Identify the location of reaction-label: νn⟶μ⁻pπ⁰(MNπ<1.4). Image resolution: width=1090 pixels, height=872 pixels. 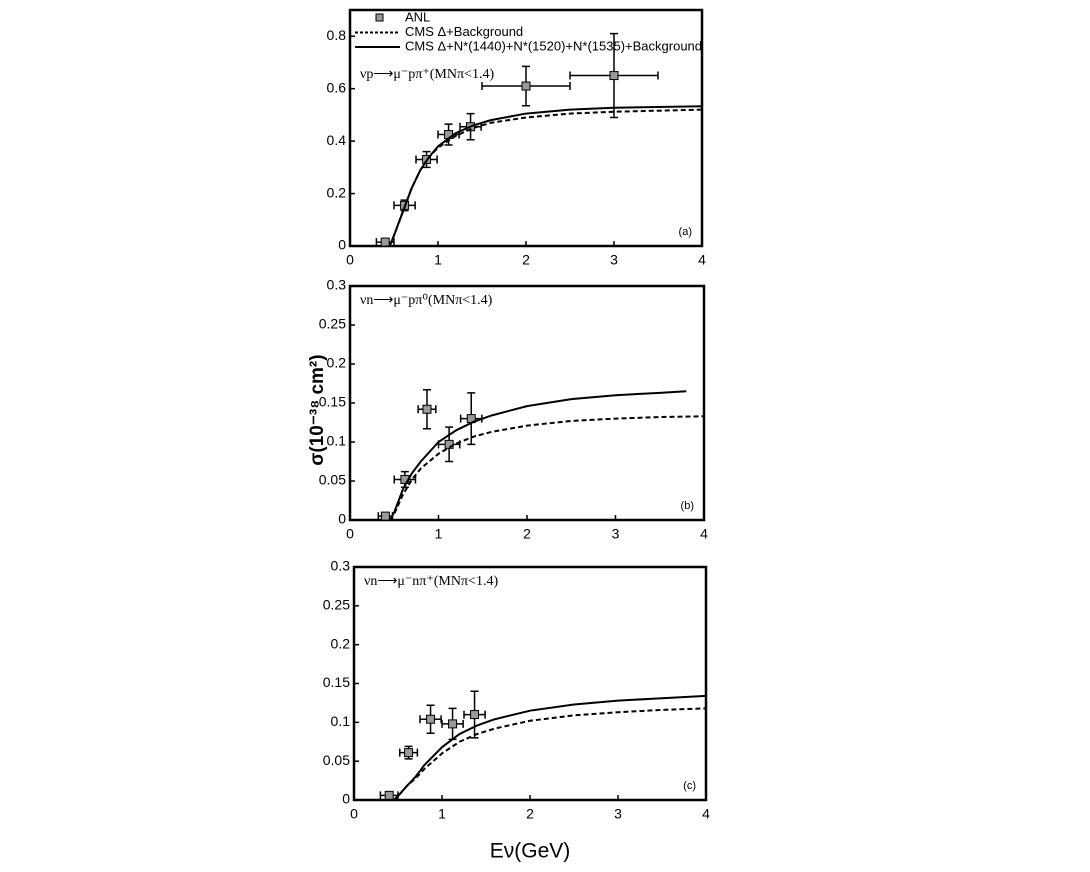
(426, 300).